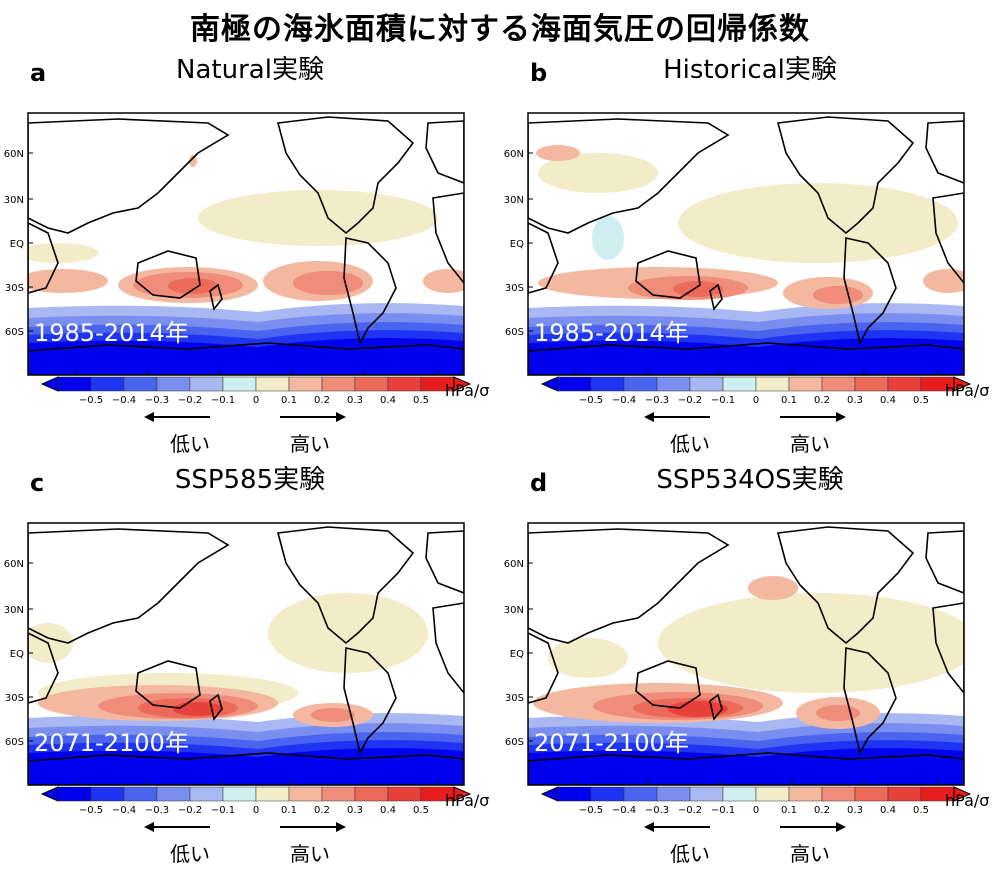  Describe the element at coordinates (14, 154) in the screenshot. I see `lat-tick-label: 60N` at that location.